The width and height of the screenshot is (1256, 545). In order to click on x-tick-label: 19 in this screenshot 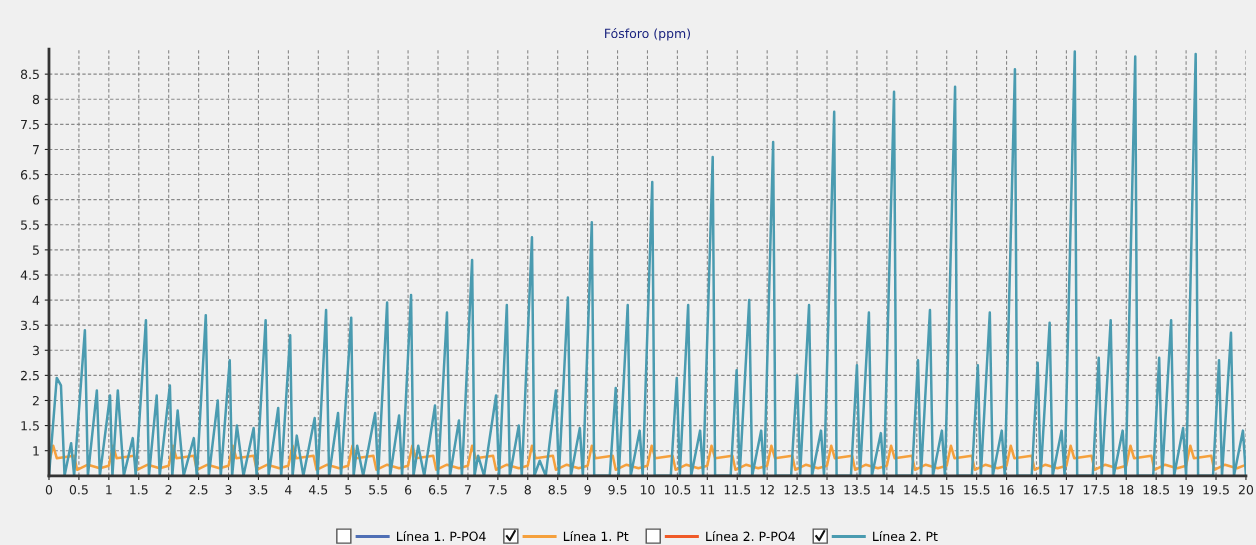, I will do `click(1186, 490)`.